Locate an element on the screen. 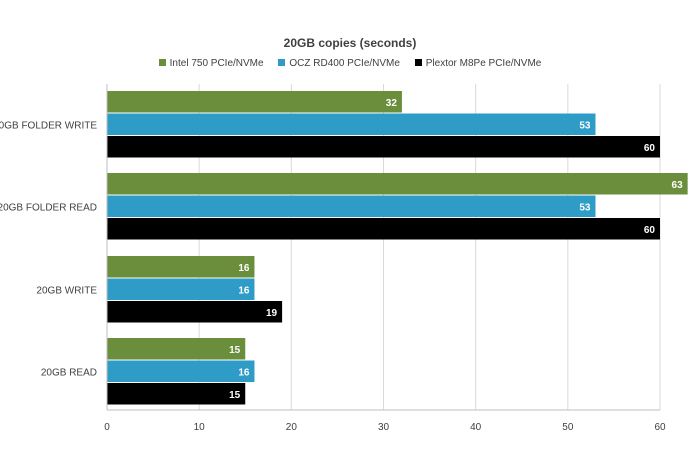 The width and height of the screenshot is (700, 467). category-label-2: 20GB WRITE is located at coordinates (66, 290).